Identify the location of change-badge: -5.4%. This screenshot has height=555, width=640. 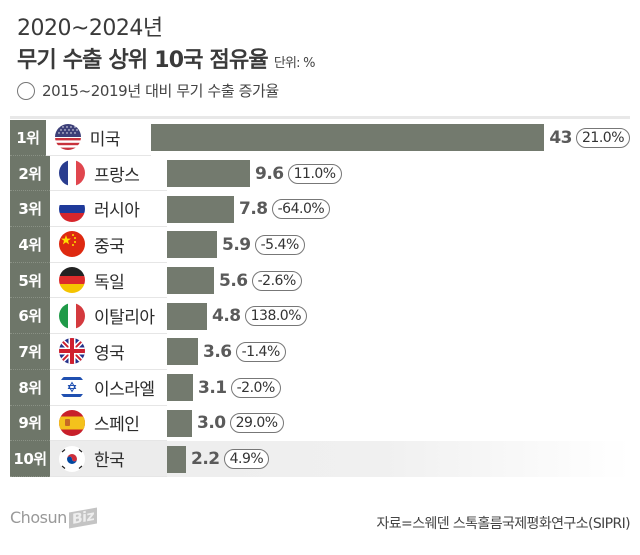
(279, 244).